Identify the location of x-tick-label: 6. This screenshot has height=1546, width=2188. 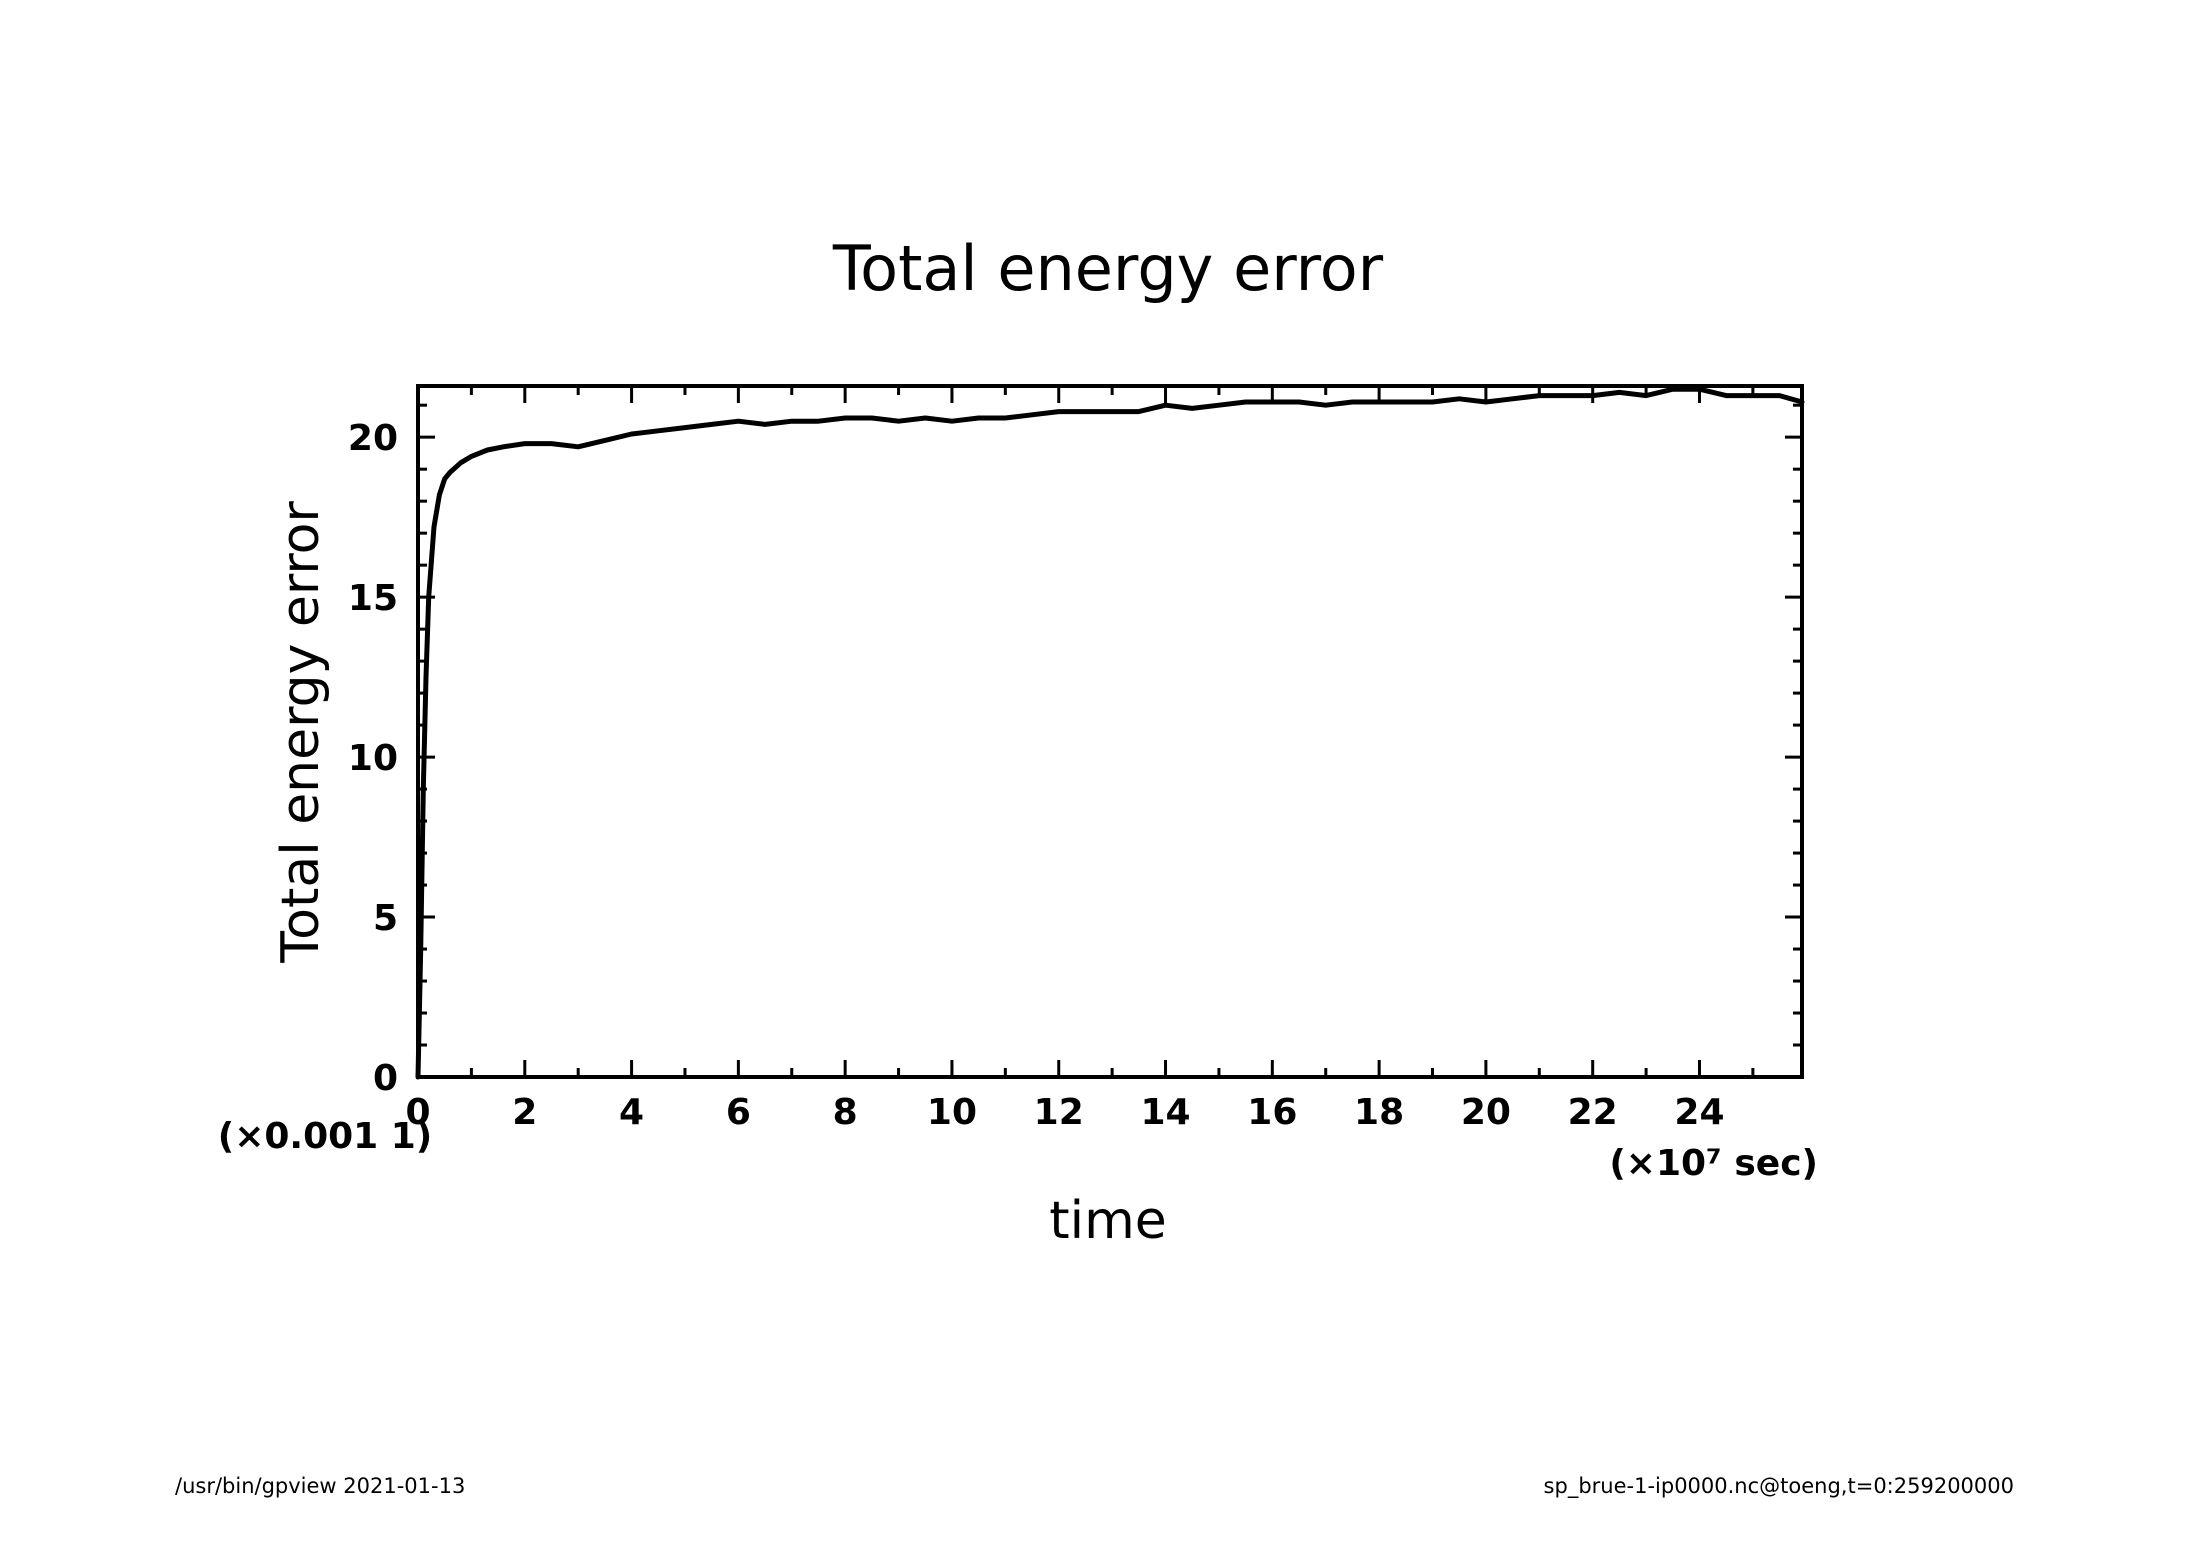
(738, 1112).